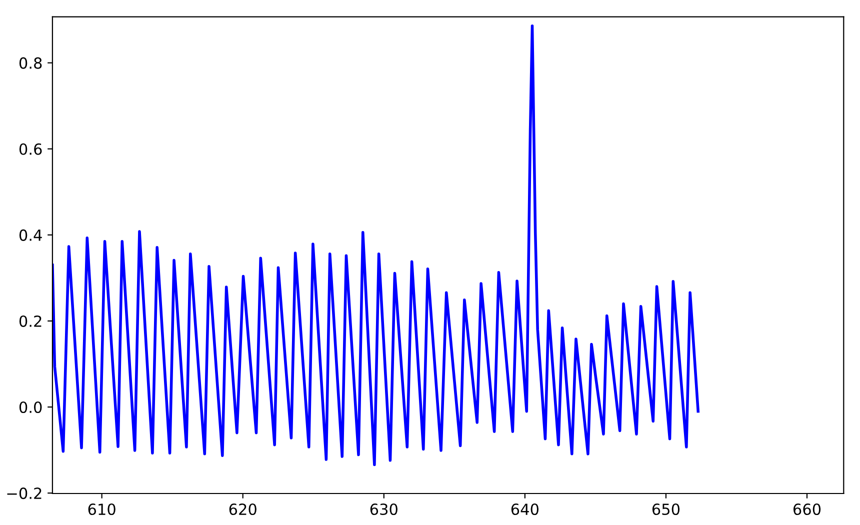  I want to click on y-tick-label: 0.4, so click(30, 235).